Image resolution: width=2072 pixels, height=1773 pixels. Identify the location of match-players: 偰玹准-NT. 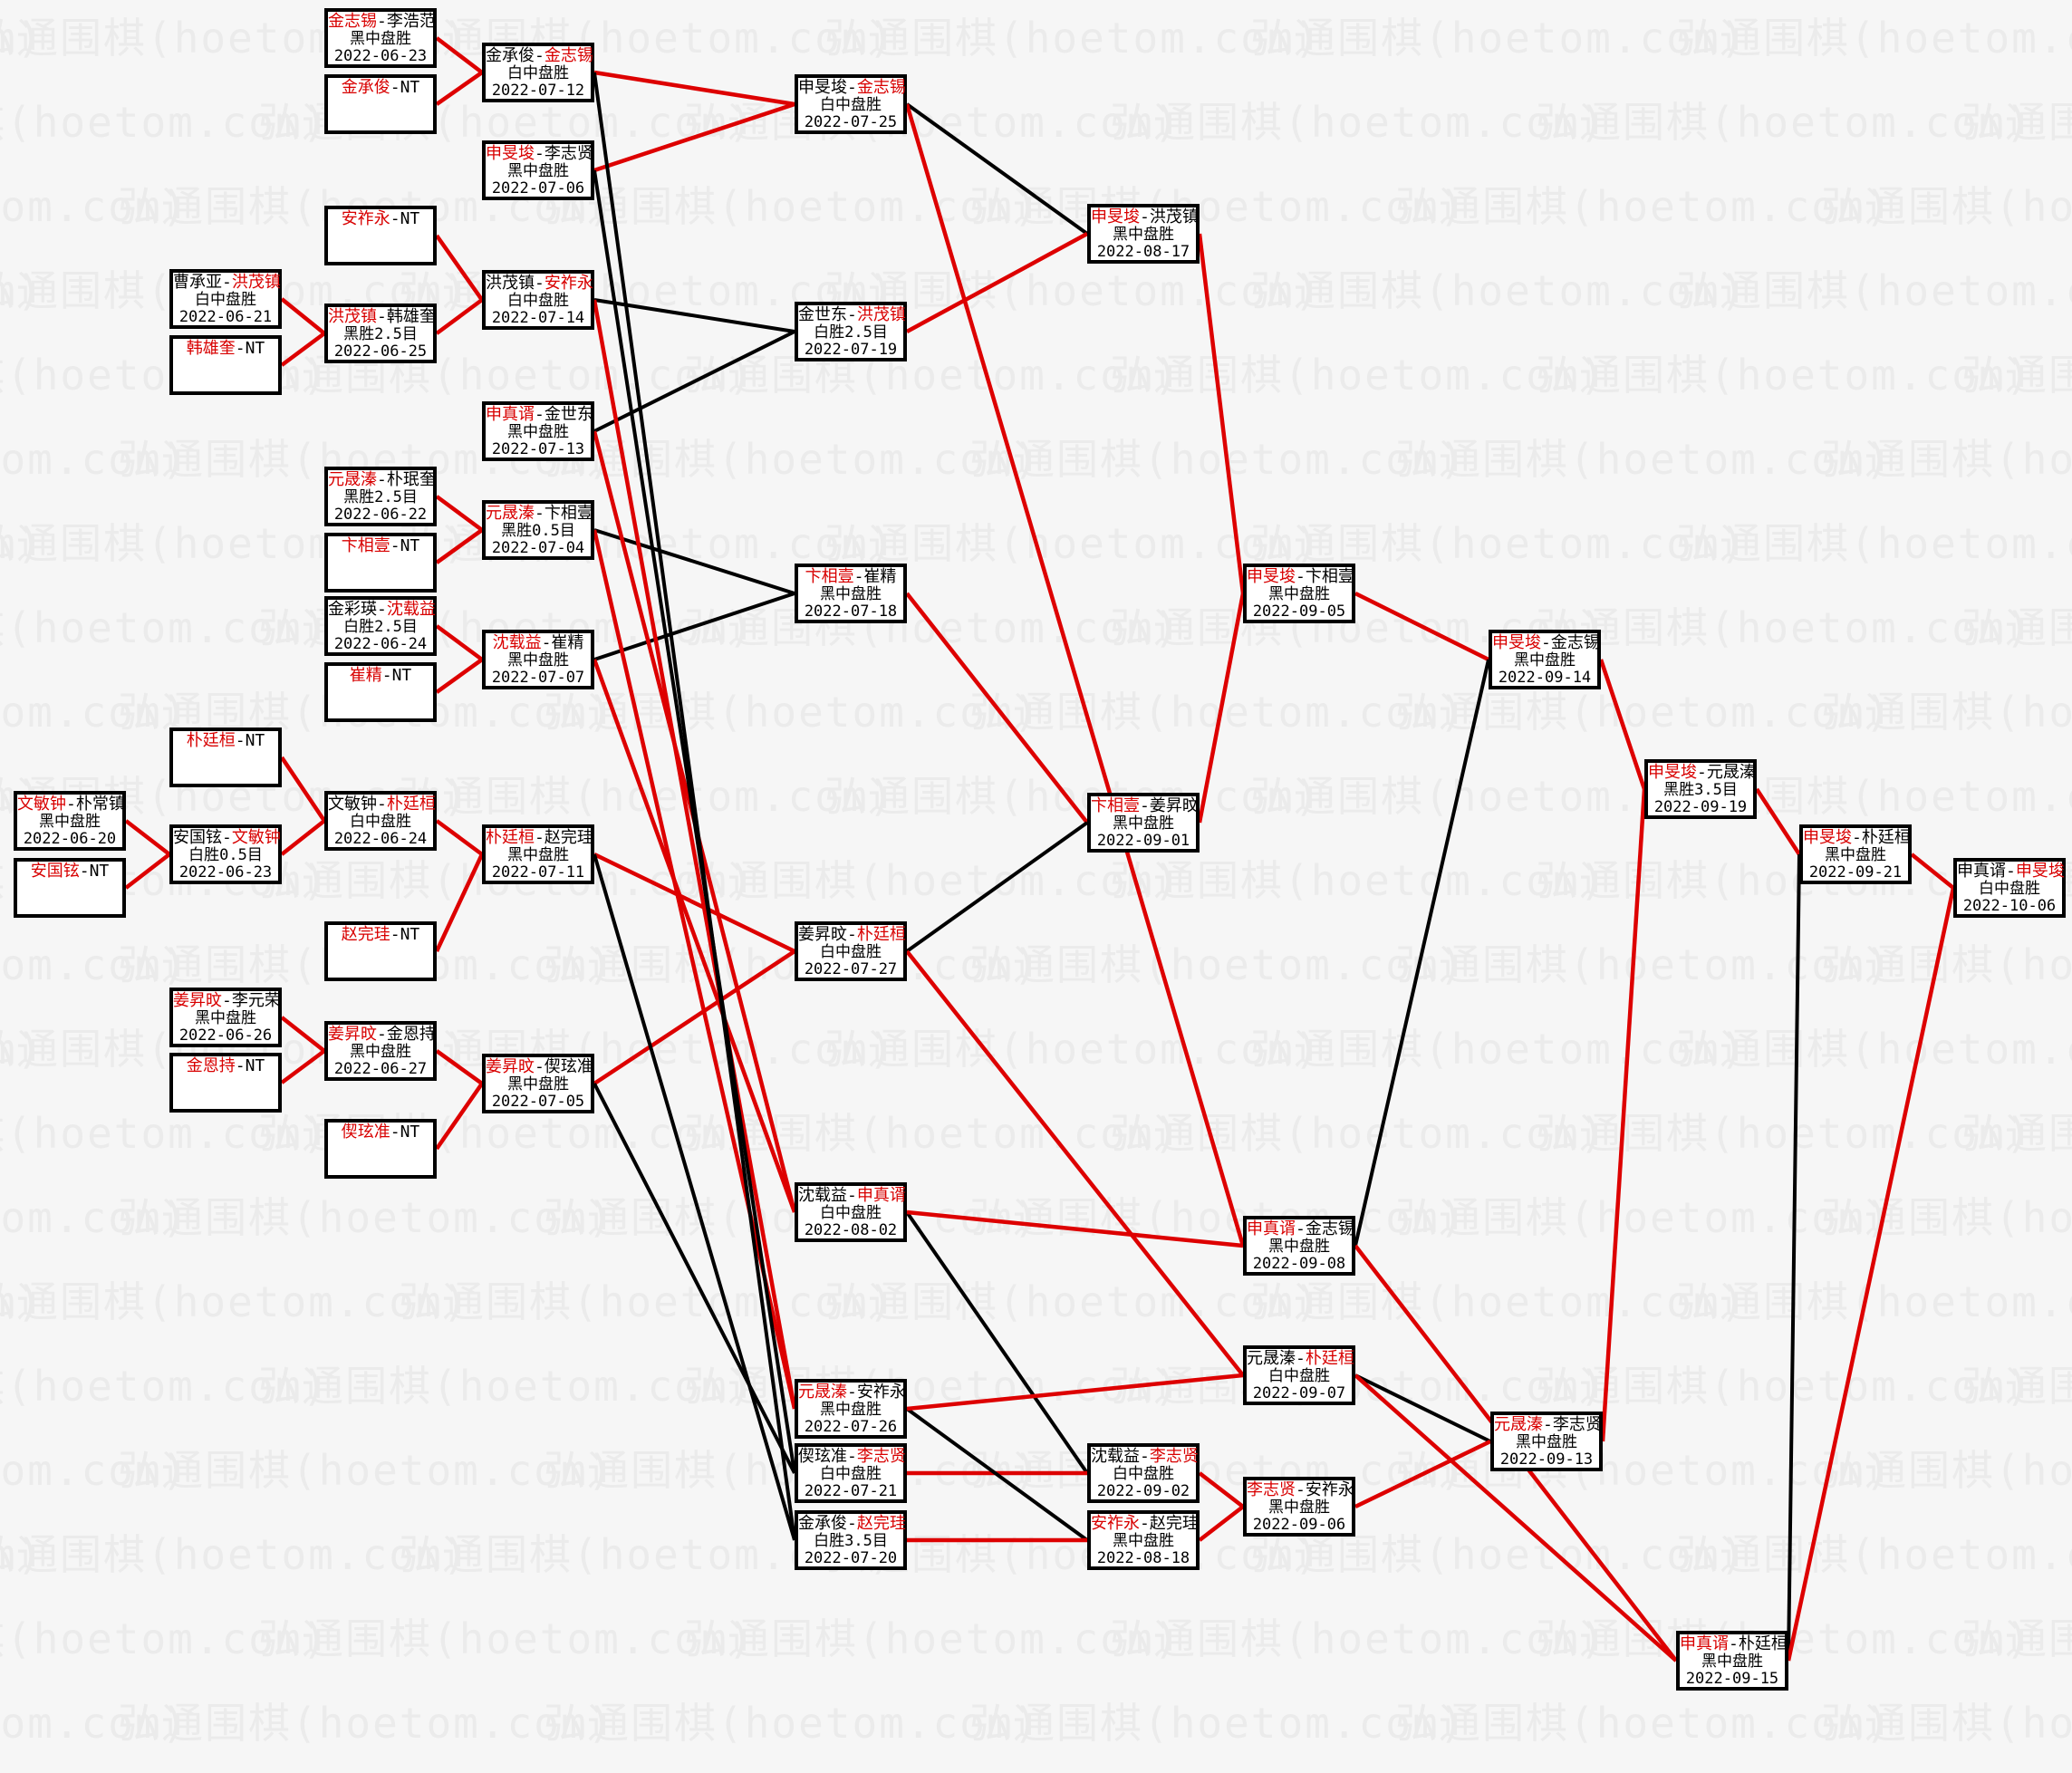
(380, 1132).